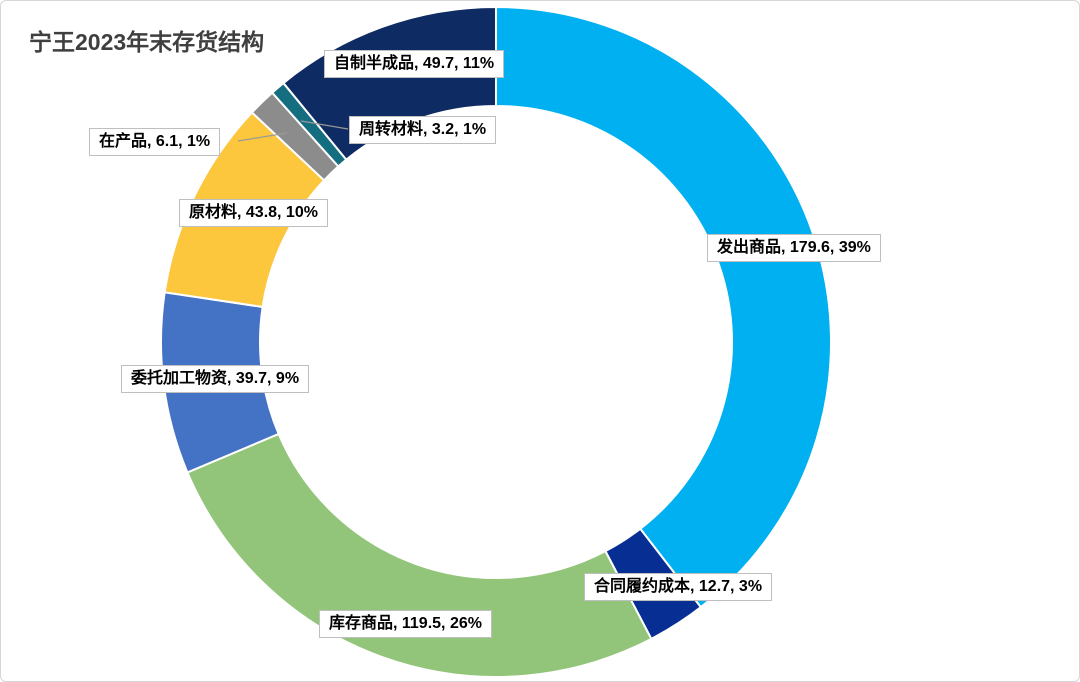  I want to click on slice-label-turnover-materials: 周转材料, 3.2, 1%, so click(423, 130).